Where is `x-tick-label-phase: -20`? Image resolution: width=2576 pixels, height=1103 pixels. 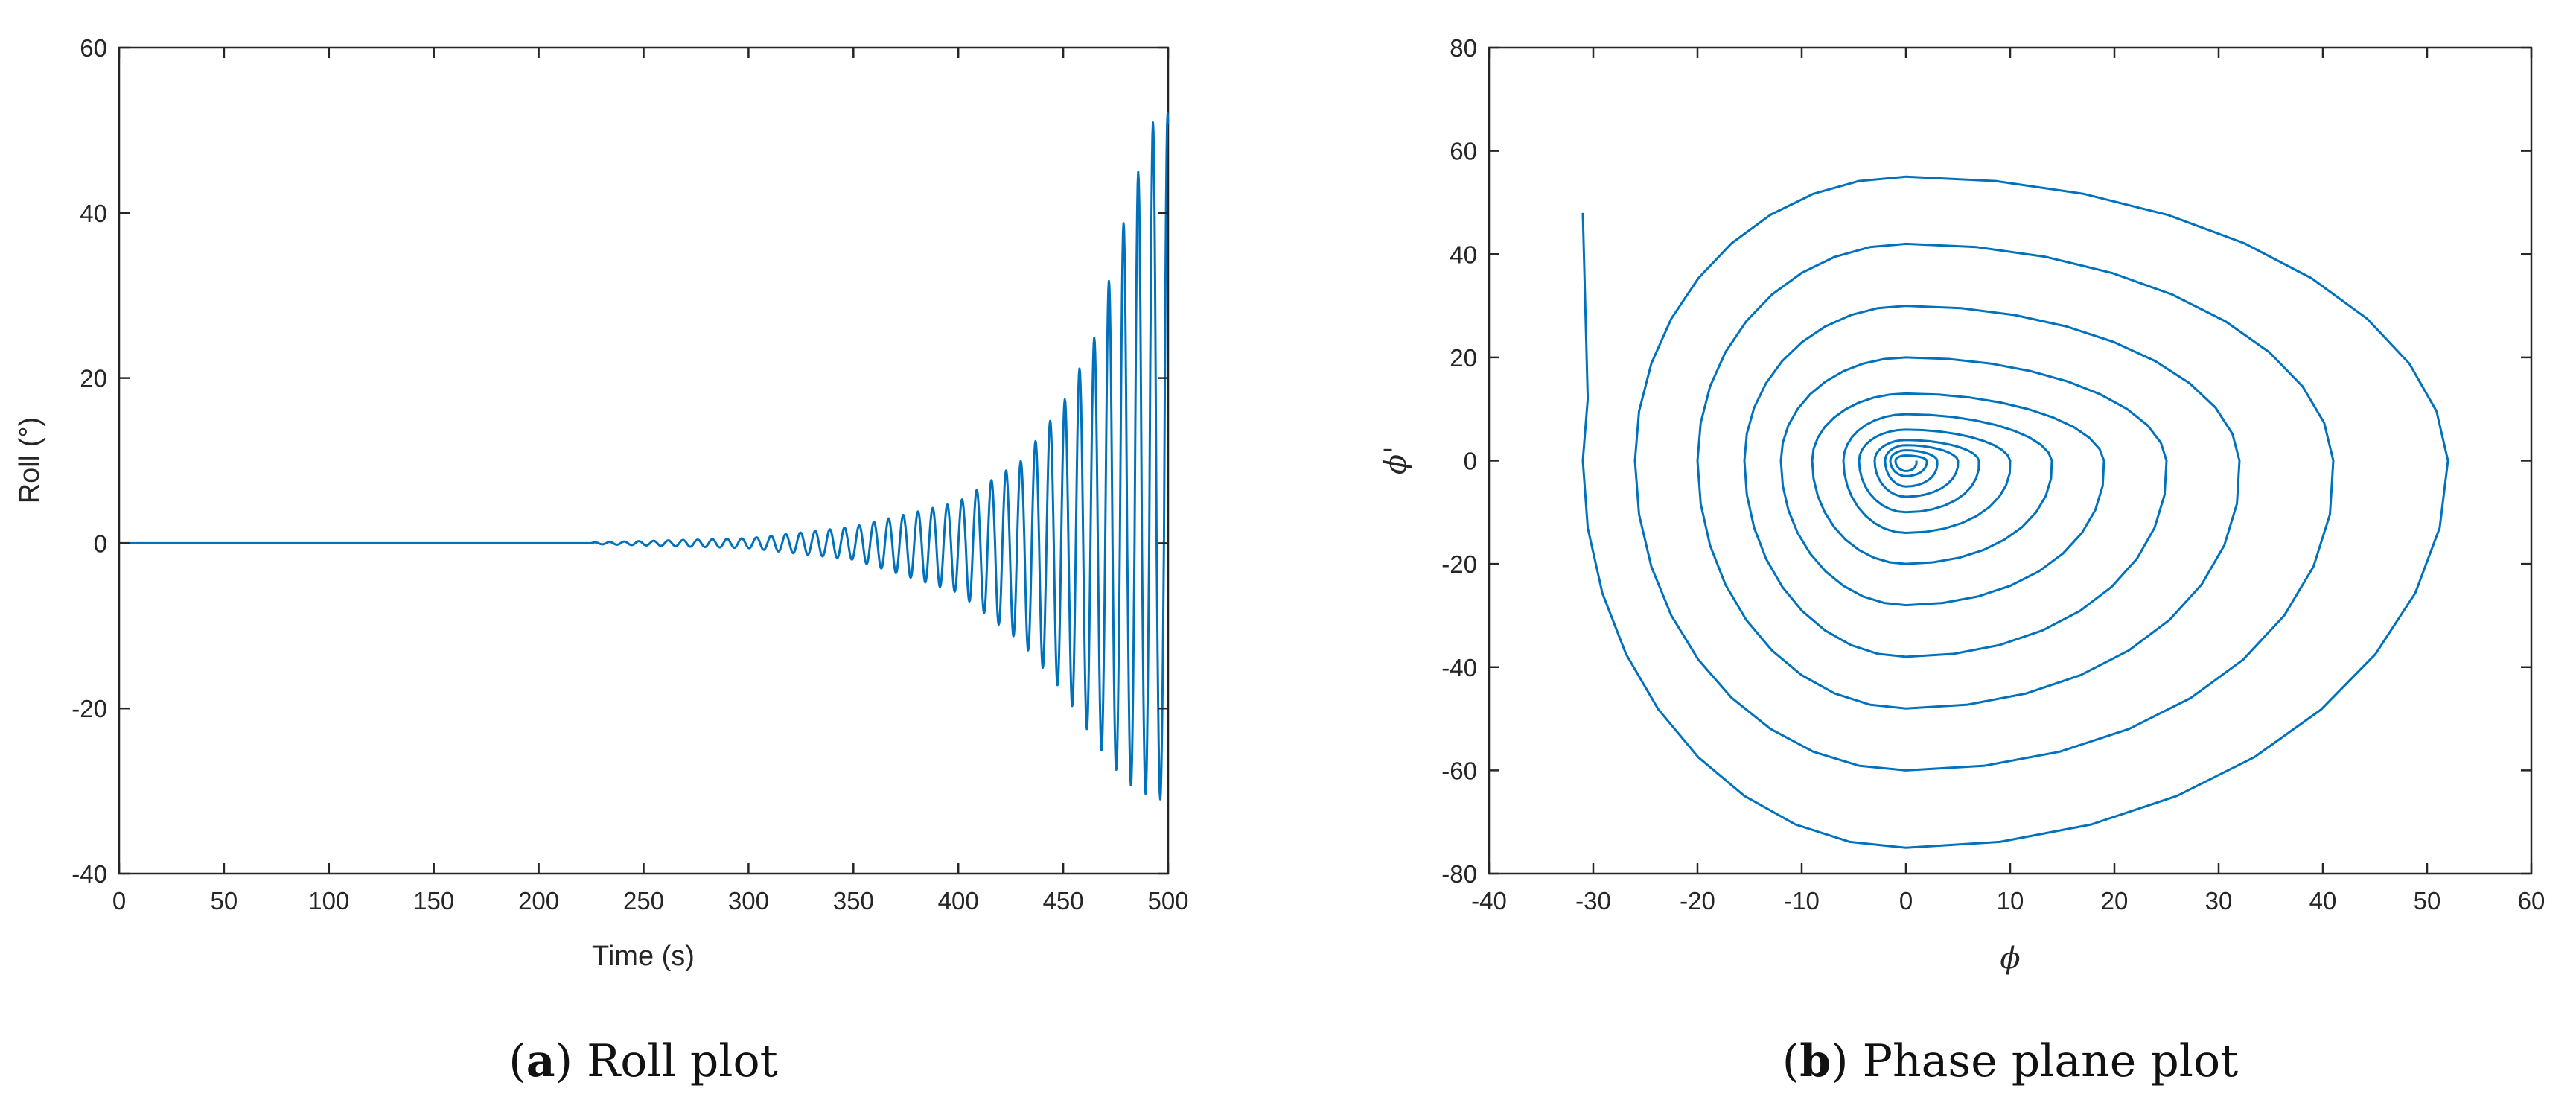 x-tick-label-phase: -20 is located at coordinates (1697, 901).